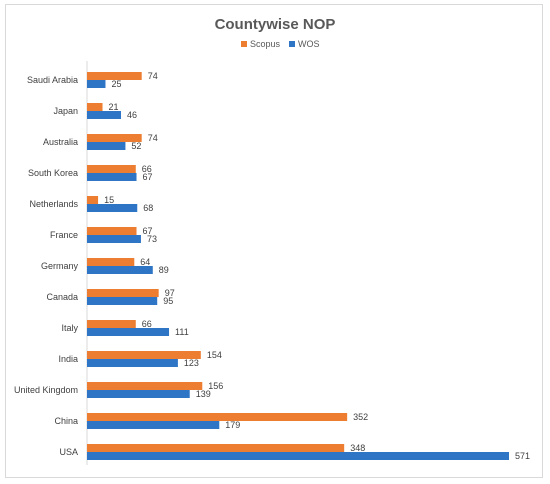  Describe the element at coordinates (128, 332) in the screenshot. I see `bar-wos-italy` at that location.